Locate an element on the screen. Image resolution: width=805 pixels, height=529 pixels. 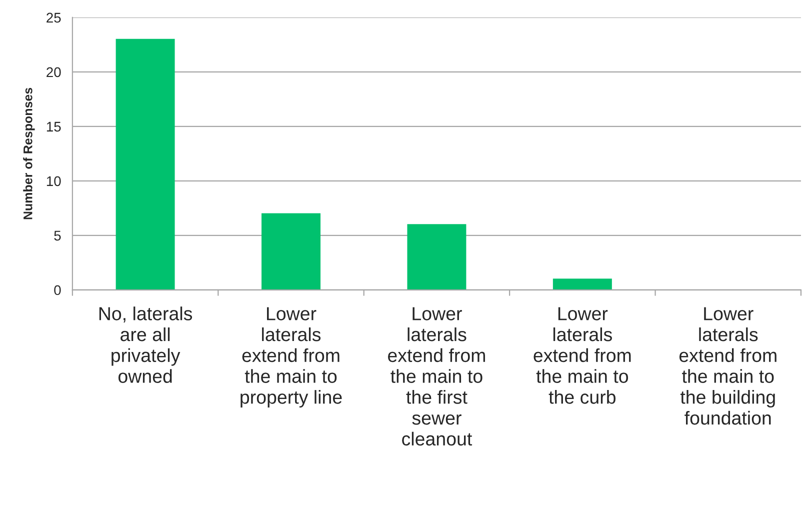
x-tick-label: Lower laterals extend from the main to the first sewer cleanout is located at coordinates (436, 376).